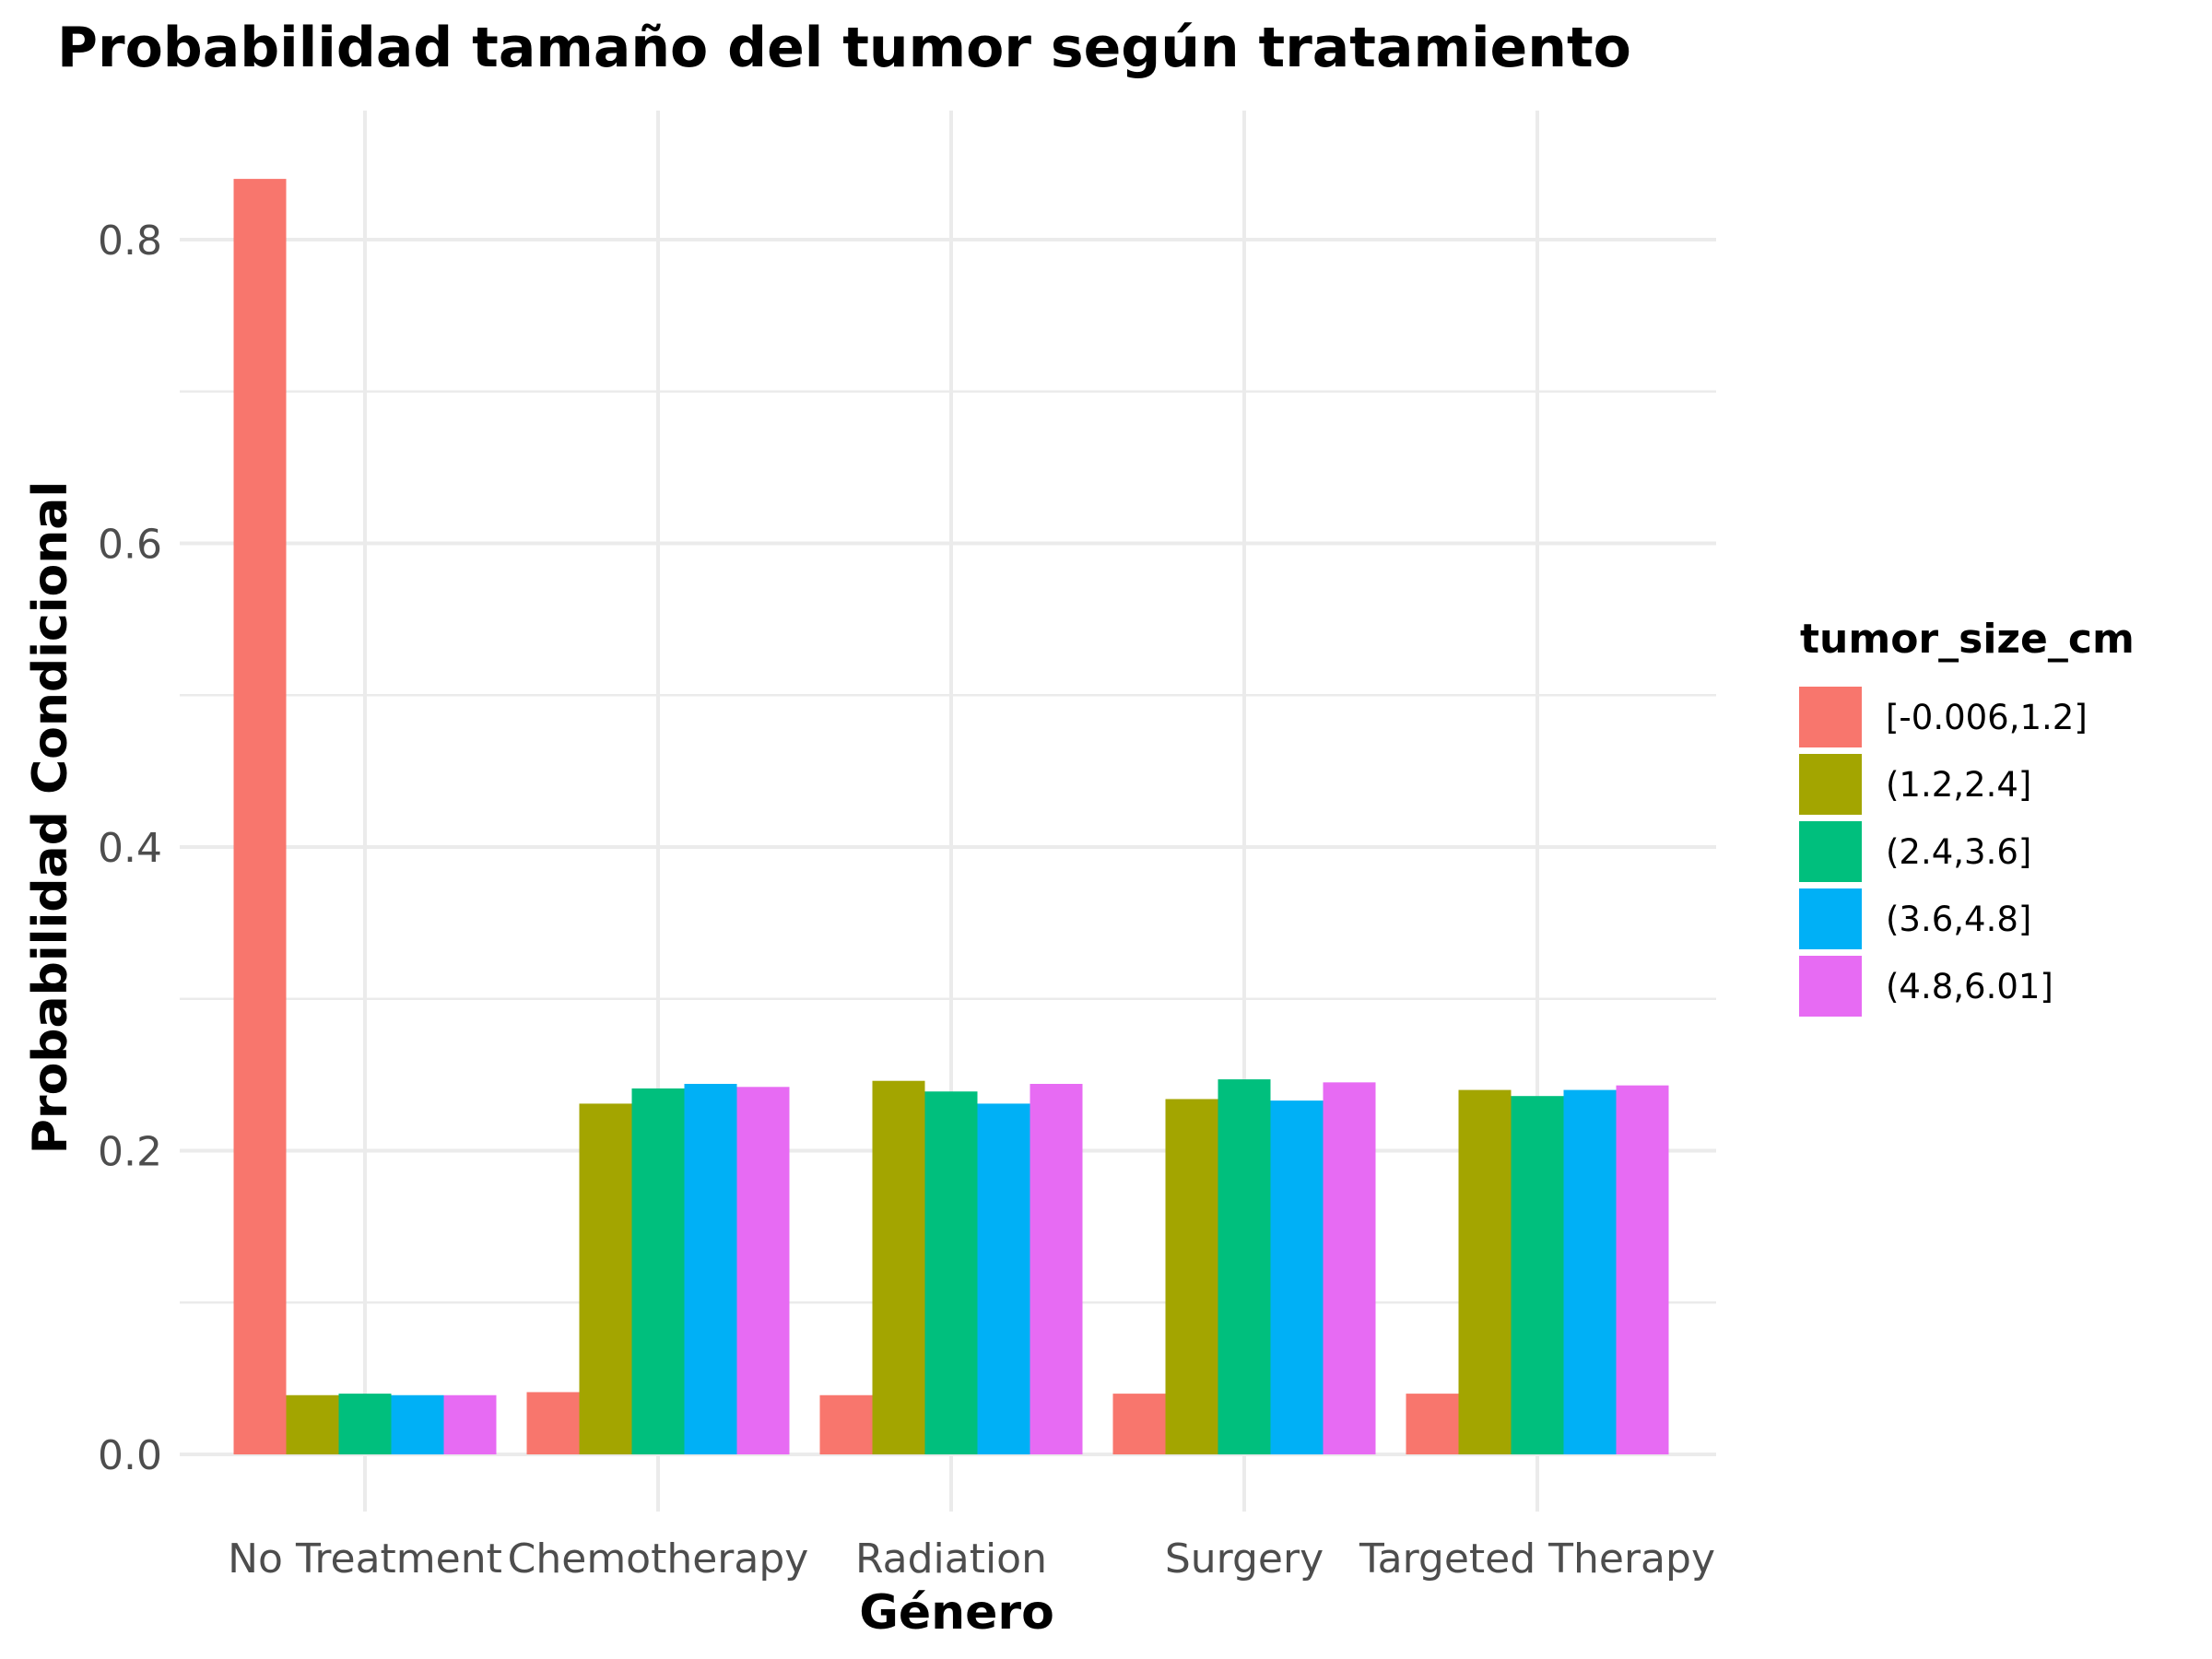 Image resolution: width=2212 pixels, height=1659 pixels. Describe the element at coordinates (1969, 986) in the screenshot. I see `legend-label: (4.8,6.01]` at that location.